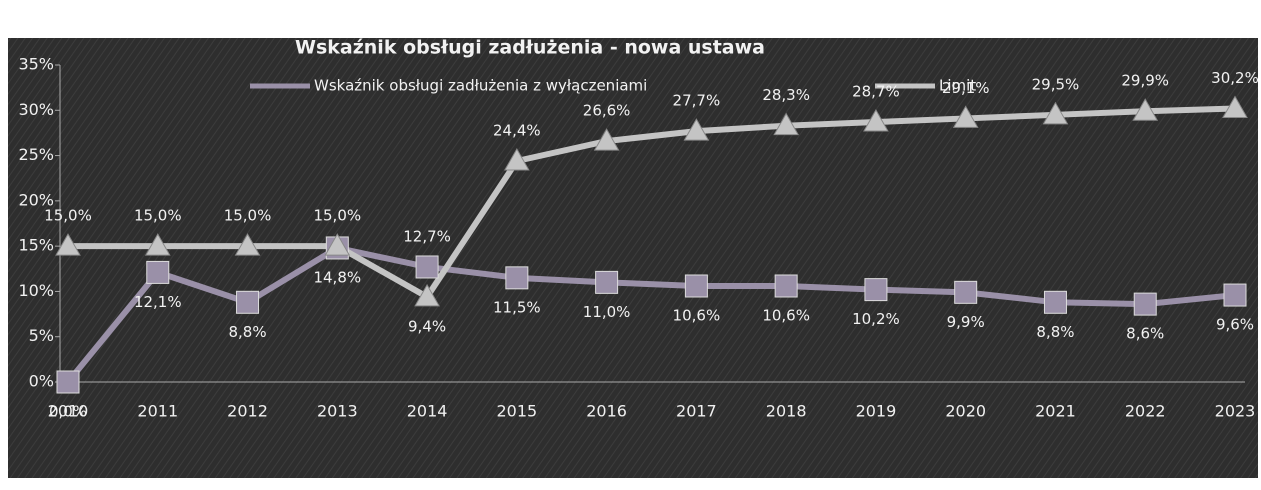 Image resolution: width=1261 pixels, height=490 pixels. I want to click on y-tick-label: 30%, so click(36, 109).